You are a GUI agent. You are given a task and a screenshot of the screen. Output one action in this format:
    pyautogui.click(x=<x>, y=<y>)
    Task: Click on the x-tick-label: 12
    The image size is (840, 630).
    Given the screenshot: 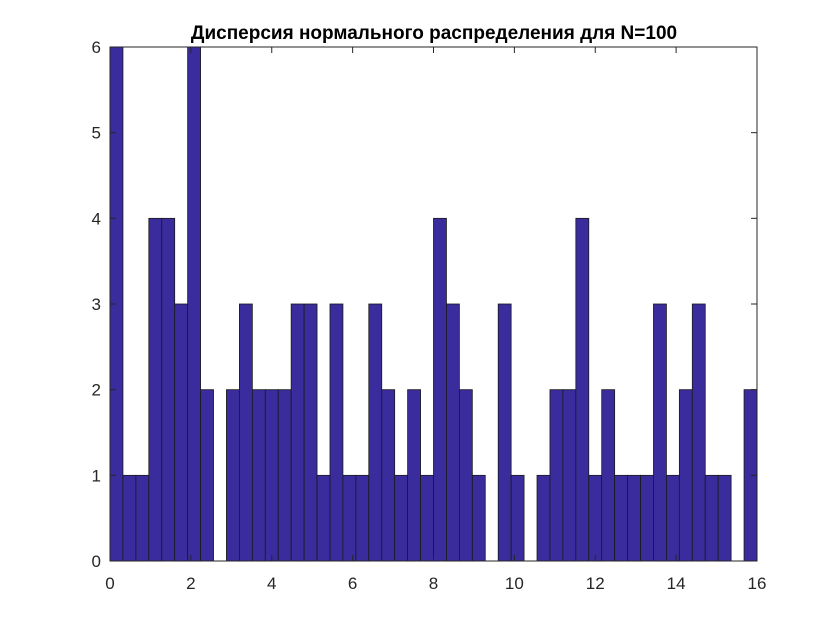 What is the action you would take?
    pyautogui.click(x=595, y=583)
    